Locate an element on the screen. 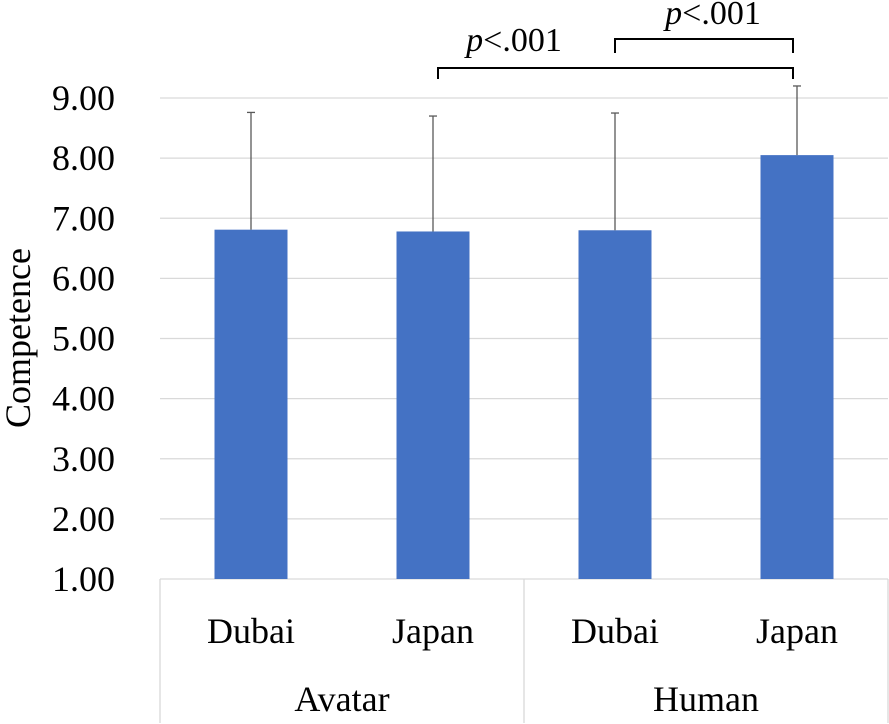  y-tick-label: 1.00 is located at coordinates (83, 579).